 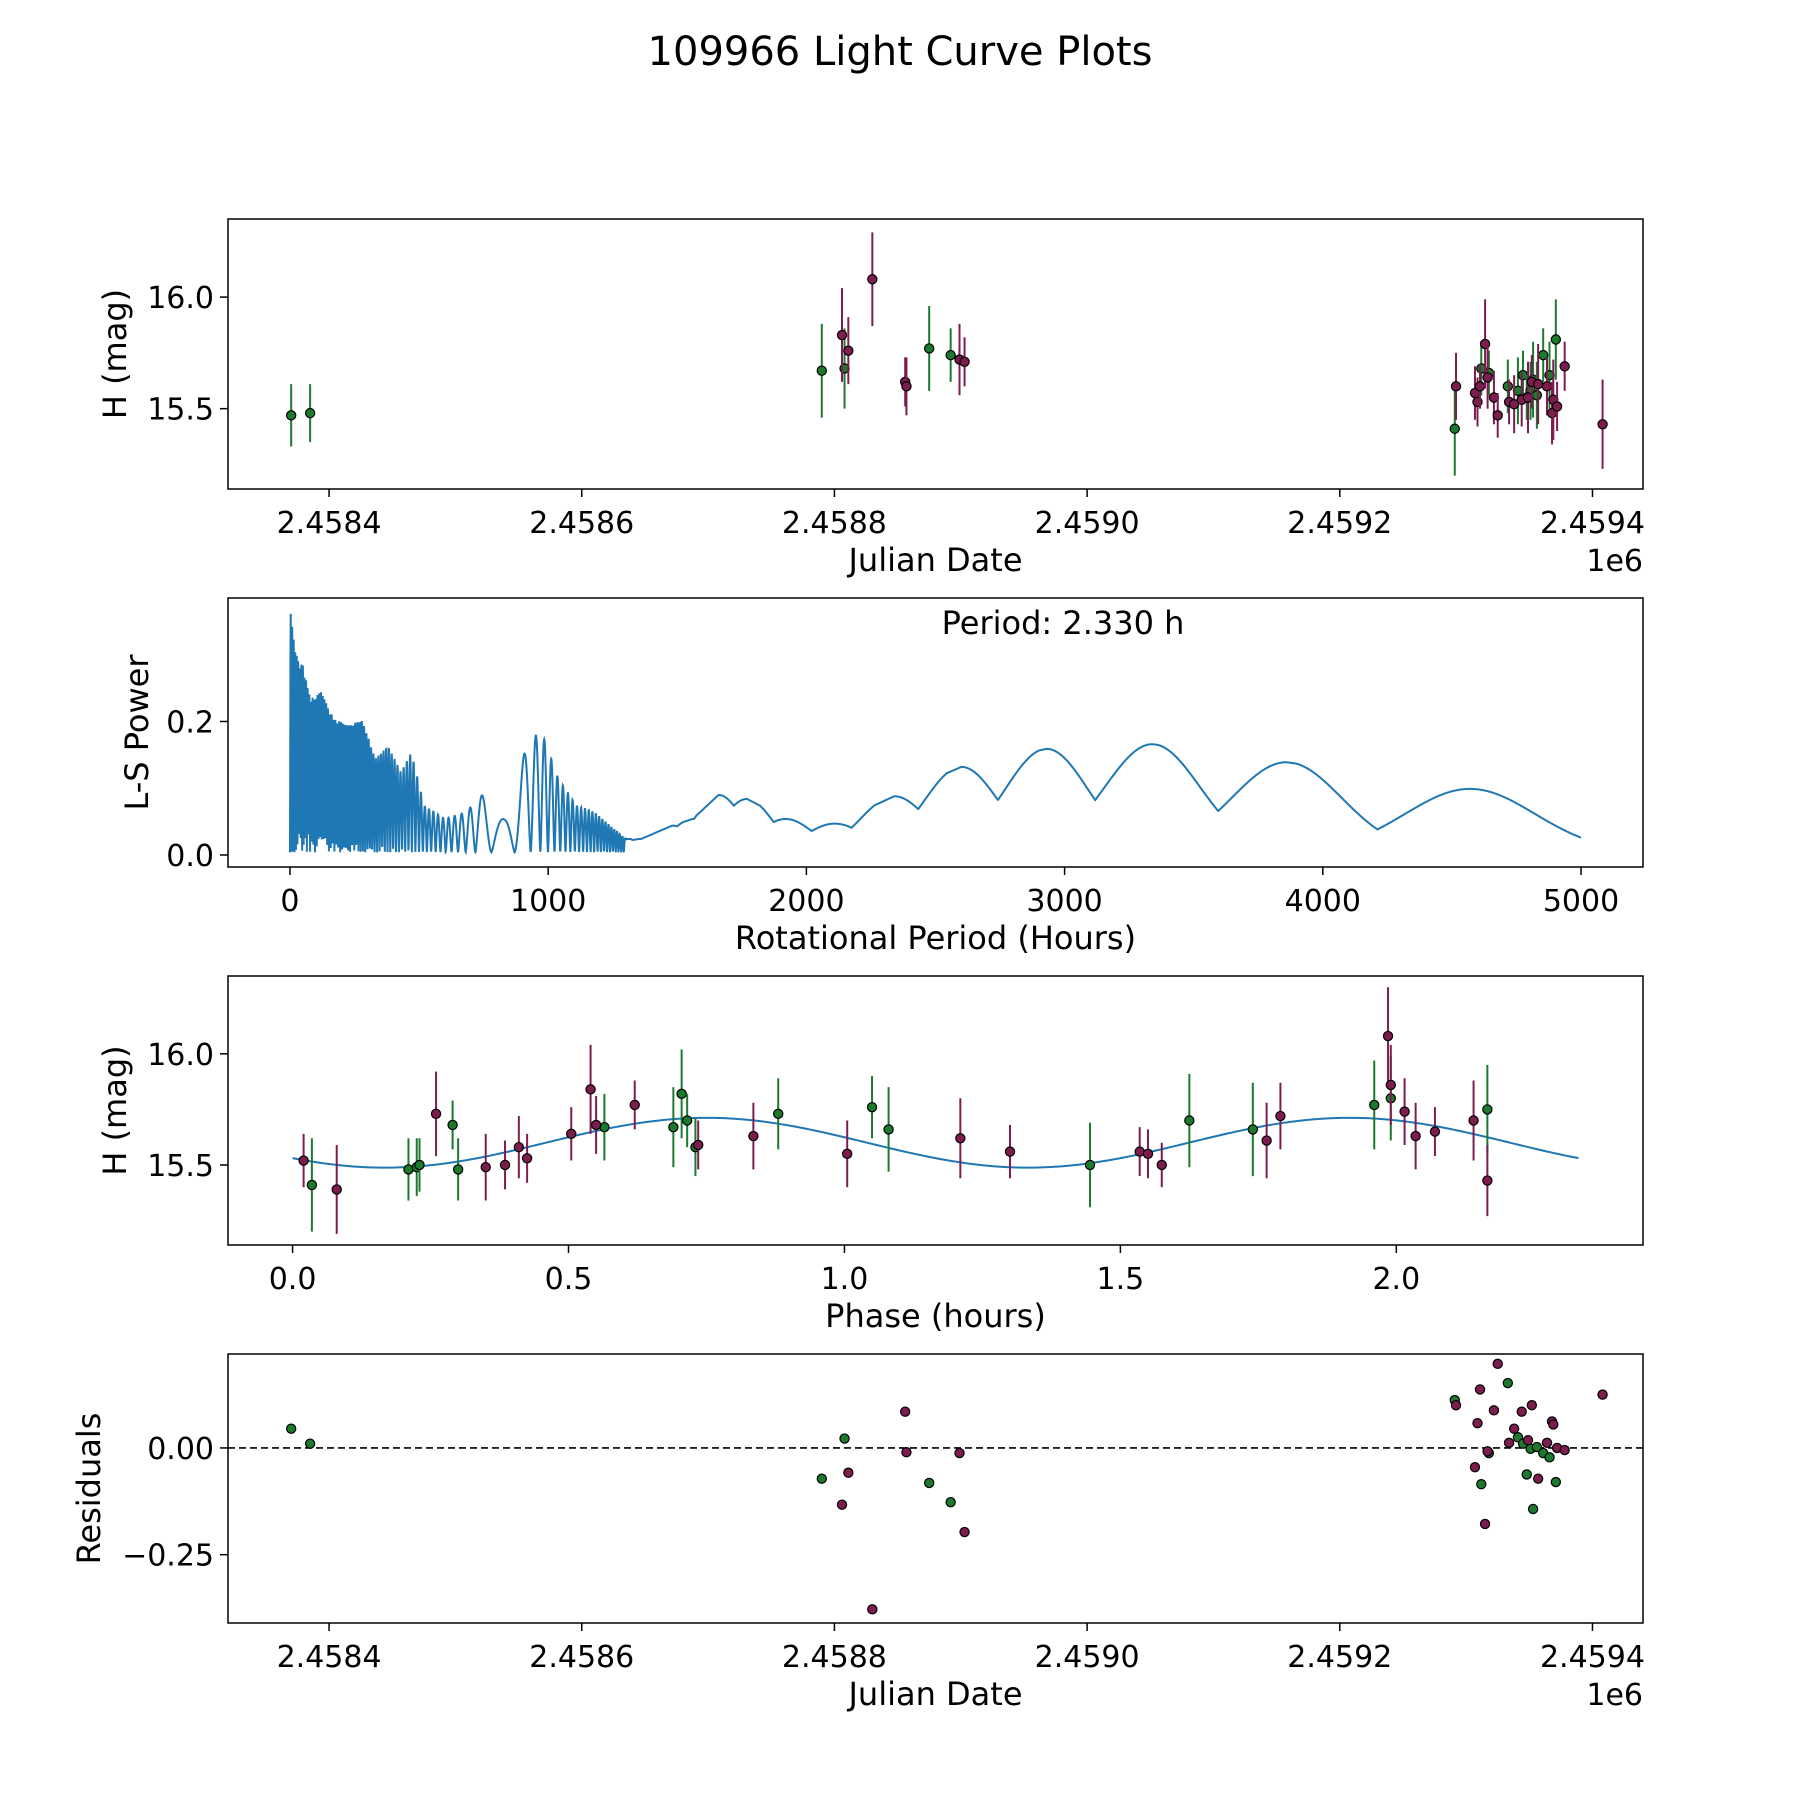 I want to click on phased-xtick-label: 1.5, so click(x=1121, y=1279).